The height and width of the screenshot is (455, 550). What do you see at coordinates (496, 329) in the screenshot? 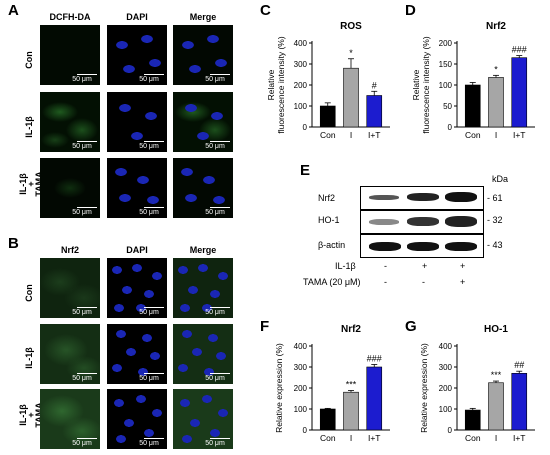
I see `chart-title: HO-1` at bounding box center [496, 329].